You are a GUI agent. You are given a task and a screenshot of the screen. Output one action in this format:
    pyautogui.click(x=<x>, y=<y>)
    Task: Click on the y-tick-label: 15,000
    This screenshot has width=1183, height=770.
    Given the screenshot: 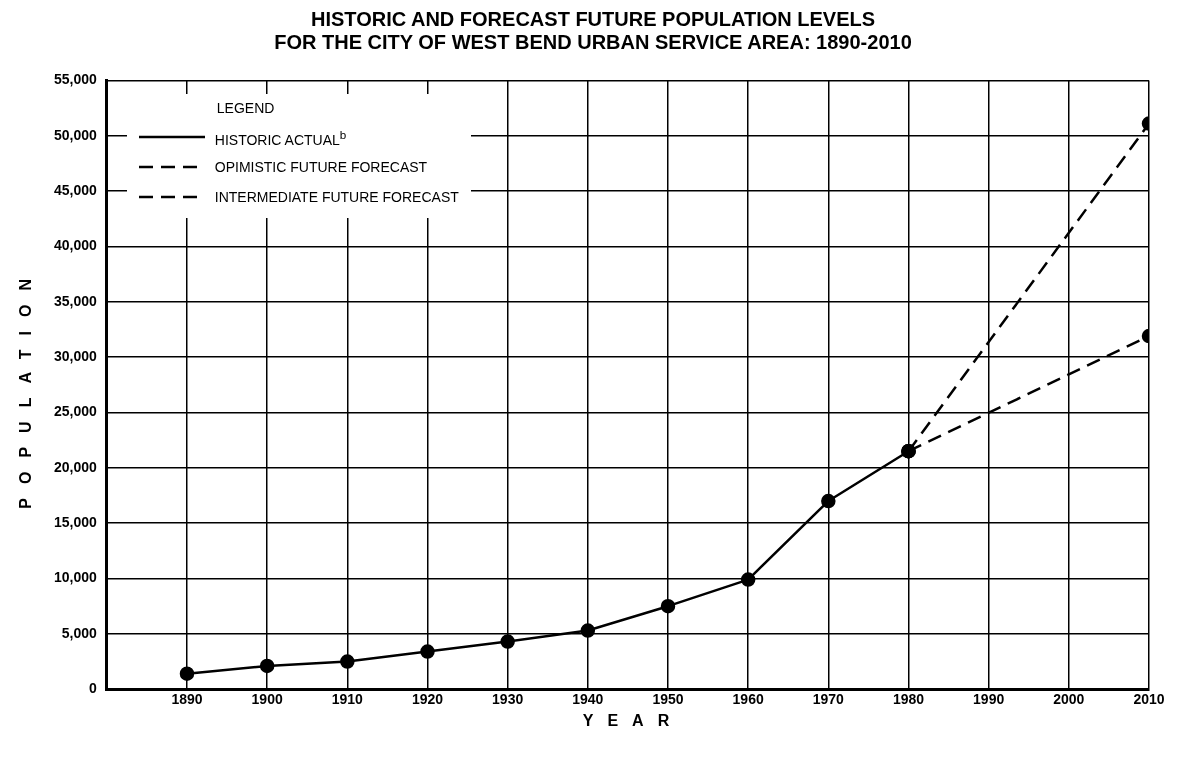 What is the action you would take?
    pyautogui.click(x=75, y=522)
    